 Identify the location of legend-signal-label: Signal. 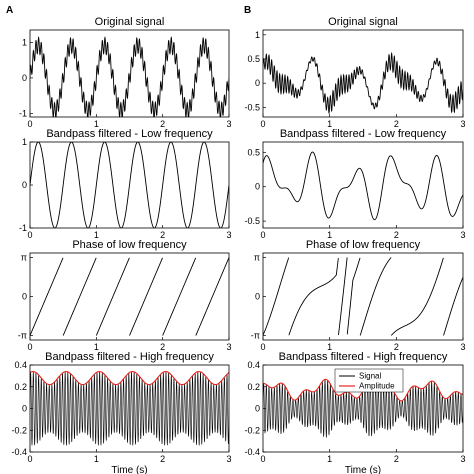
(370, 376).